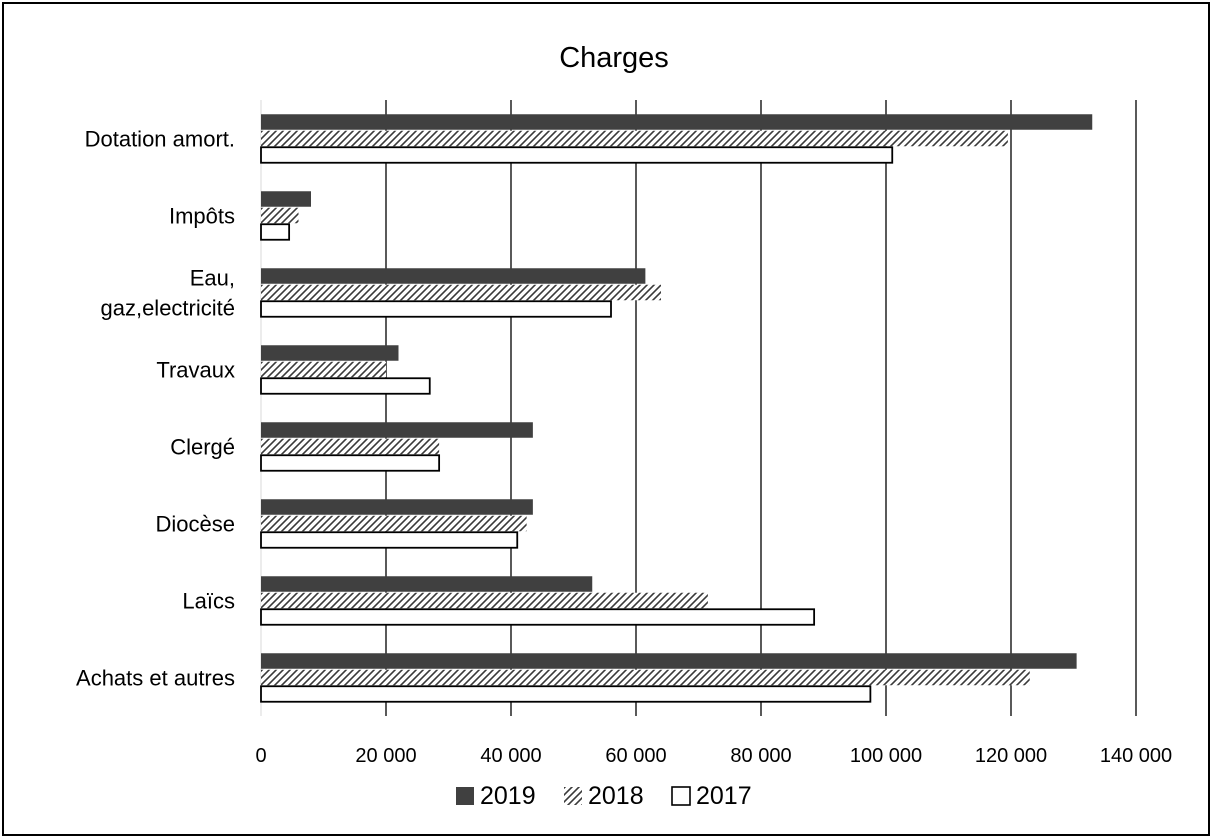 This screenshot has height=840, width=1215. What do you see at coordinates (465, 796) in the screenshot?
I see `legend-swatch-2019` at bounding box center [465, 796].